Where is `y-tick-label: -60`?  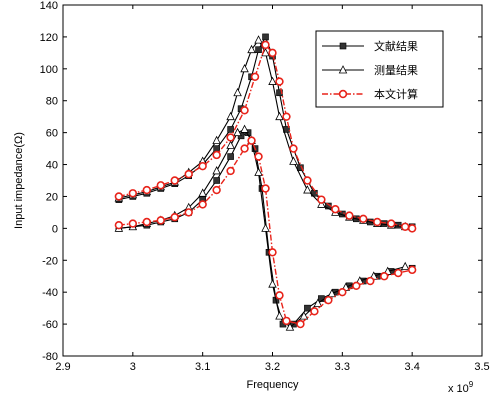
y-tick-label: -60 is located at coordinates (50, 325).